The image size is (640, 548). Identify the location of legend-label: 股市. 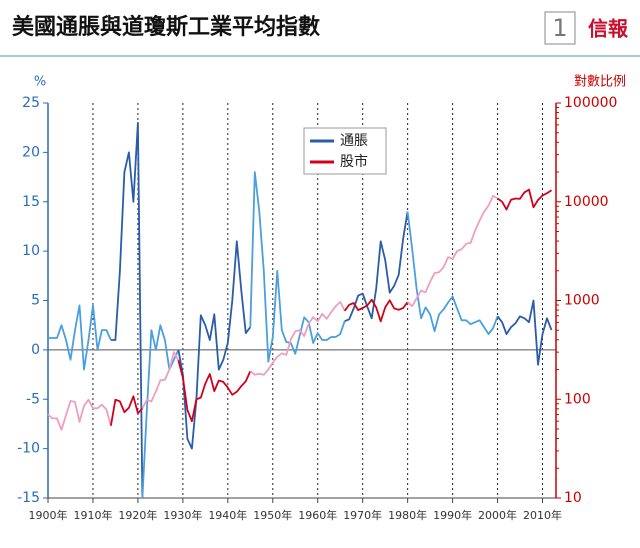
(354, 161).